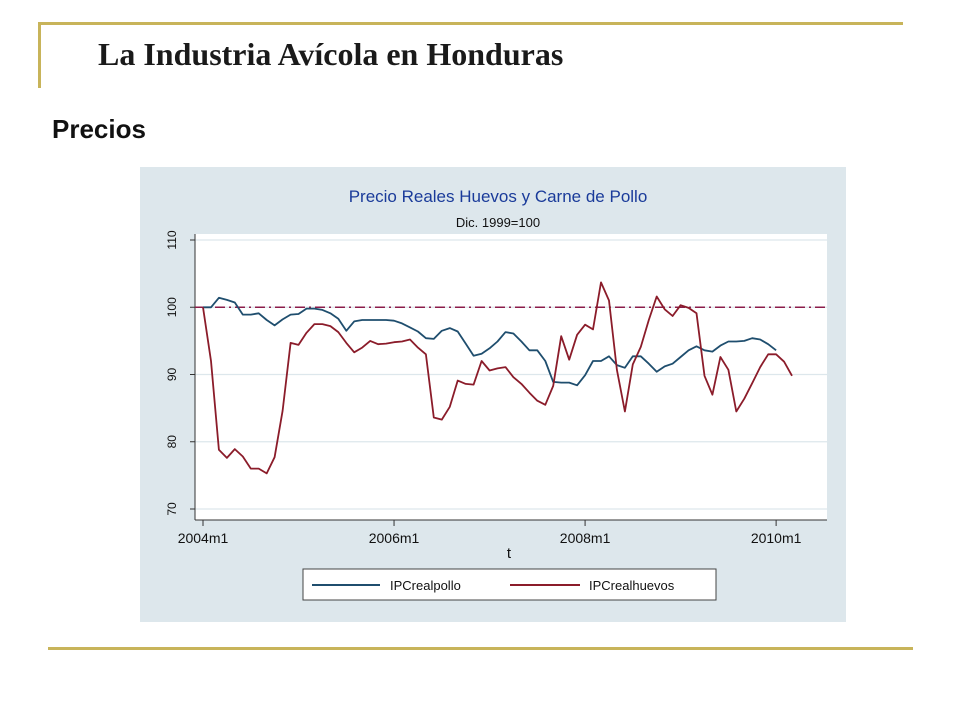 Image resolution: width=960 pixels, height=720 pixels. I want to click on y-tick-label: 110, so click(172, 239).